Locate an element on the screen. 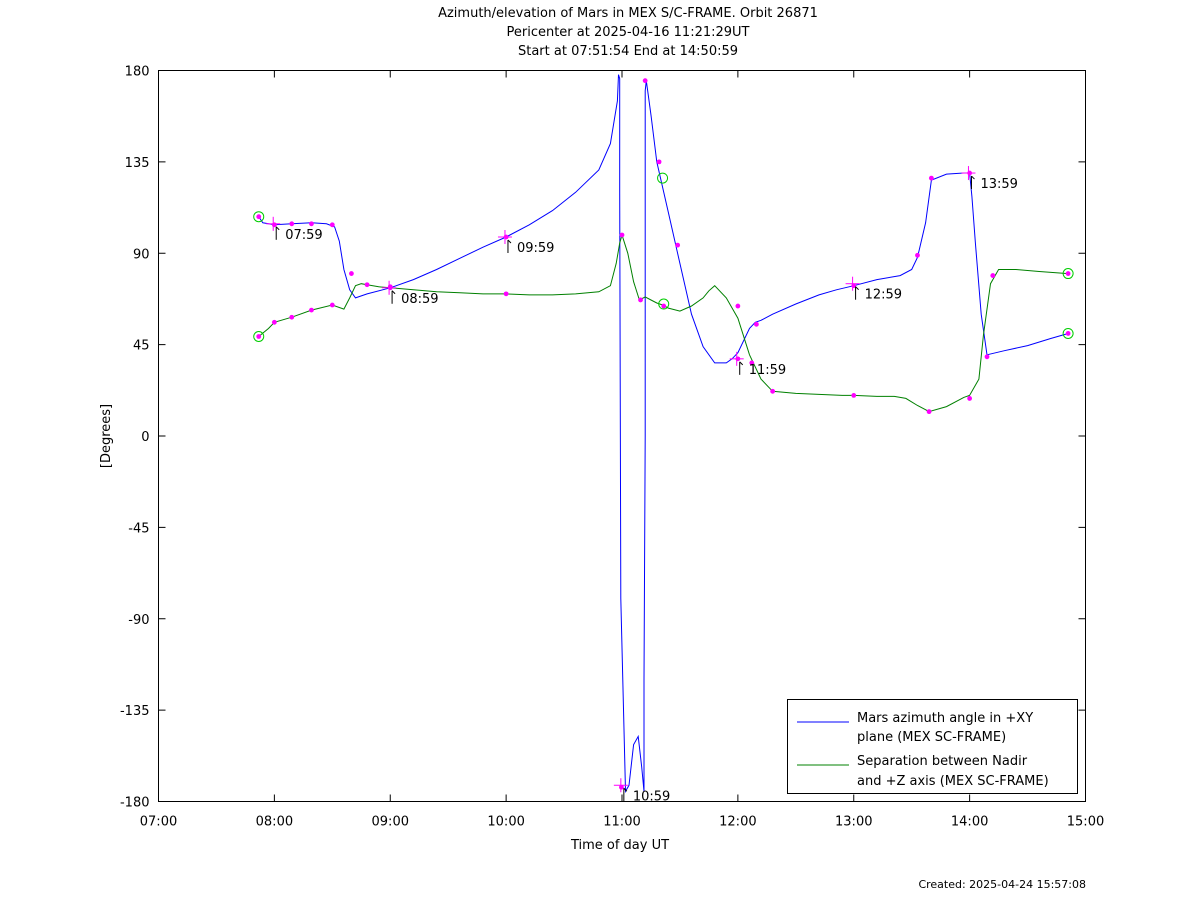  x-tick-label: 12:00 is located at coordinates (737, 822).